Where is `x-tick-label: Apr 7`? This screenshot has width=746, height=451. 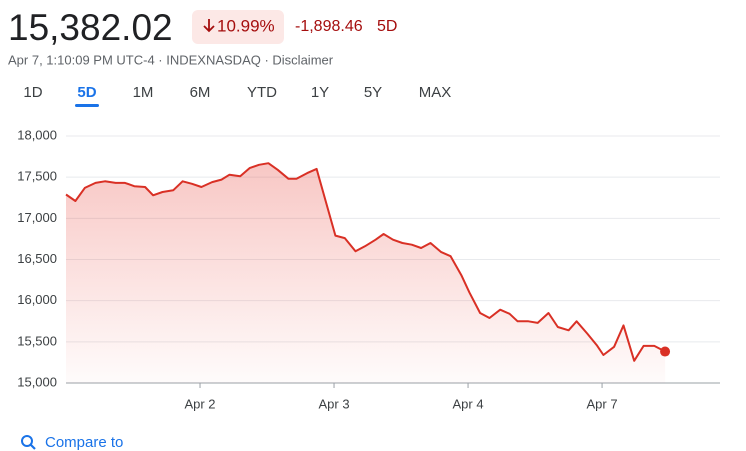 x-tick-label: Apr 7 is located at coordinates (602, 403).